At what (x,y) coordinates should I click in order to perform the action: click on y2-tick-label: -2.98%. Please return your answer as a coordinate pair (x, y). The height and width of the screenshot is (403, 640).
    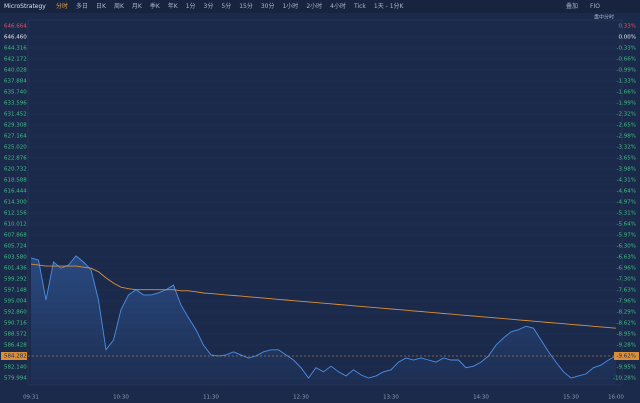
    Looking at the image, I should click on (626, 136).